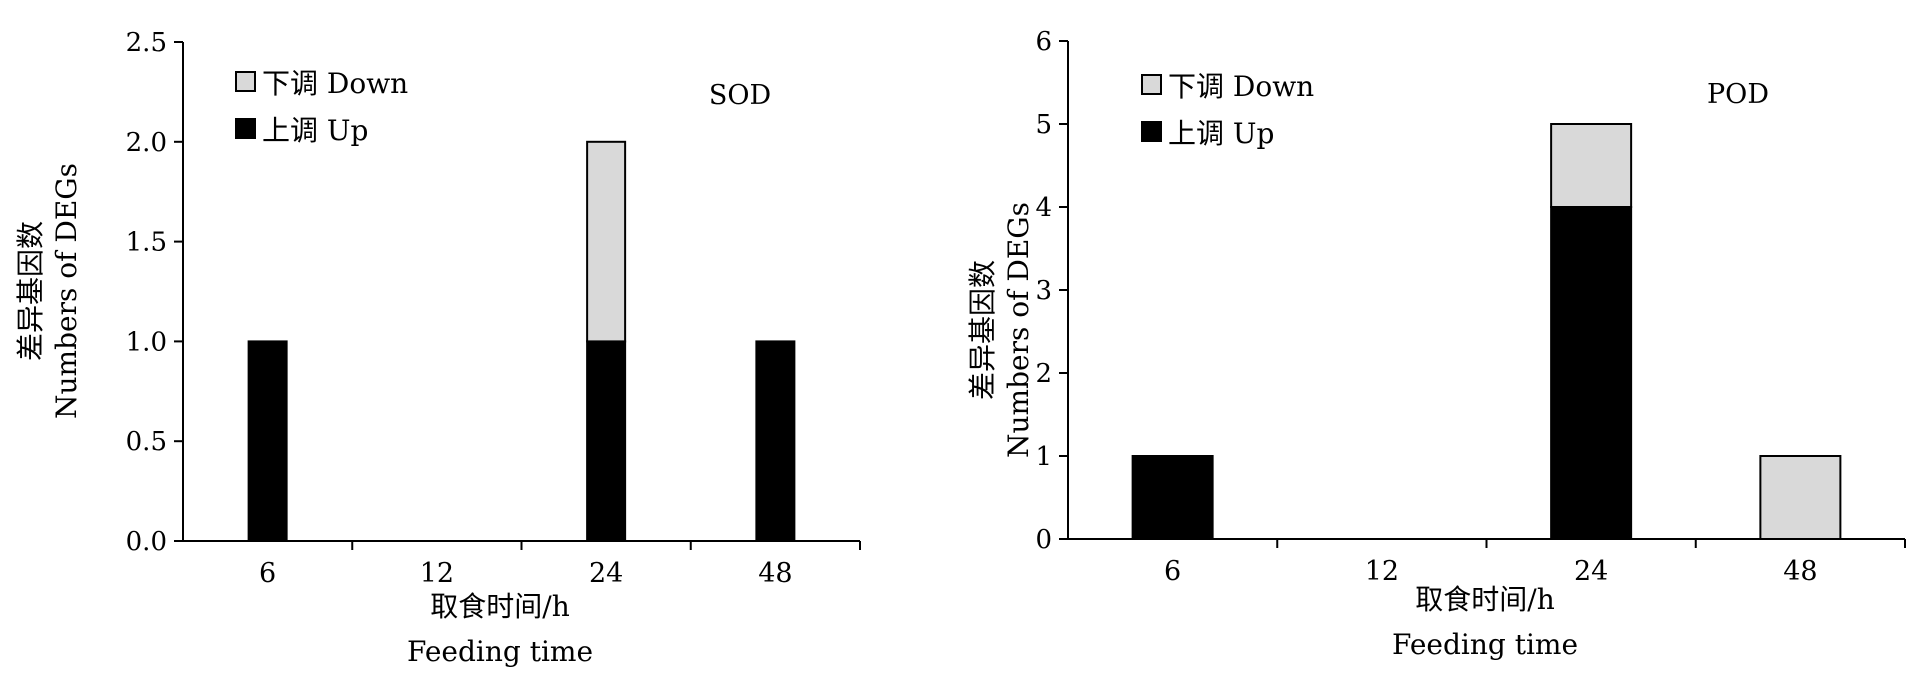  Describe the element at coordinates (146, 342) in the screenshot. I see `y-tick-label: 1.0` at that location.